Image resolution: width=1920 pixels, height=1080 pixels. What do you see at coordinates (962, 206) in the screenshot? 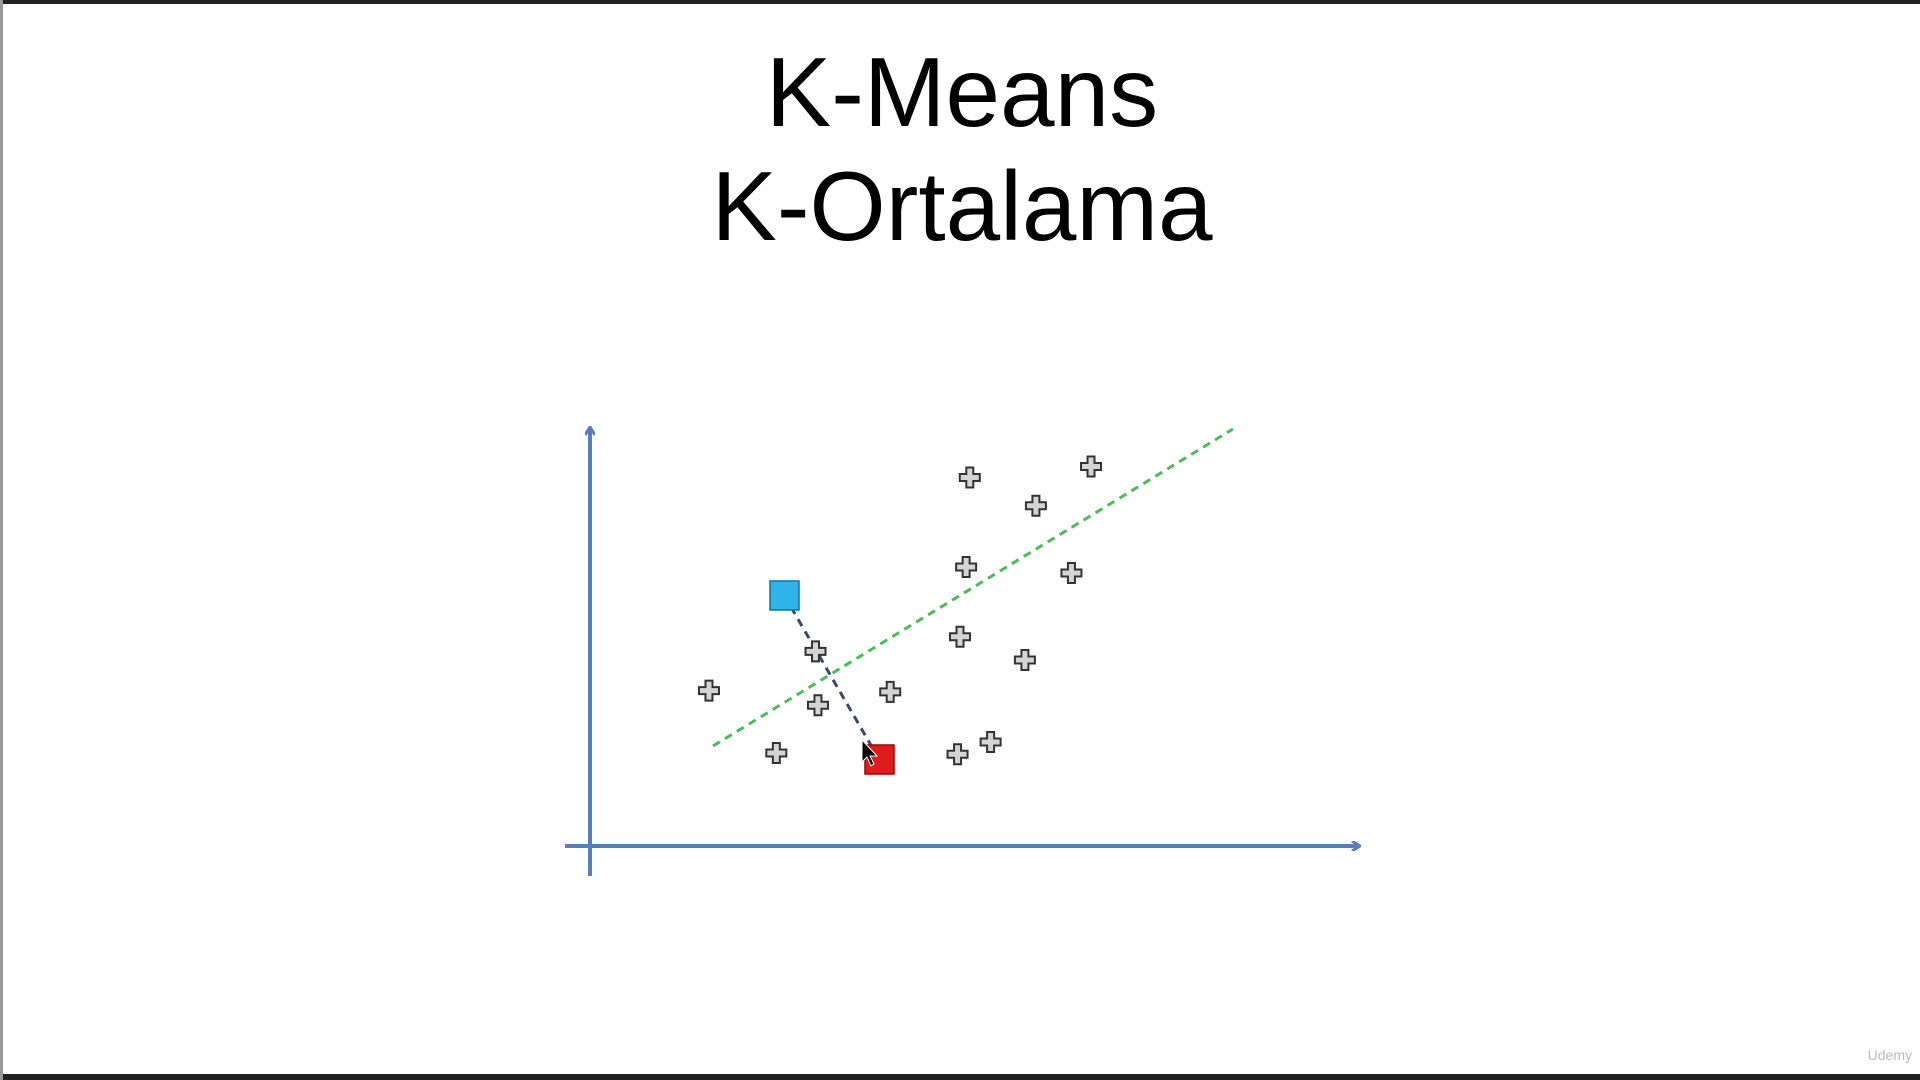
I see `title-line: K-Ortalama` at bounding box center [962, 206].